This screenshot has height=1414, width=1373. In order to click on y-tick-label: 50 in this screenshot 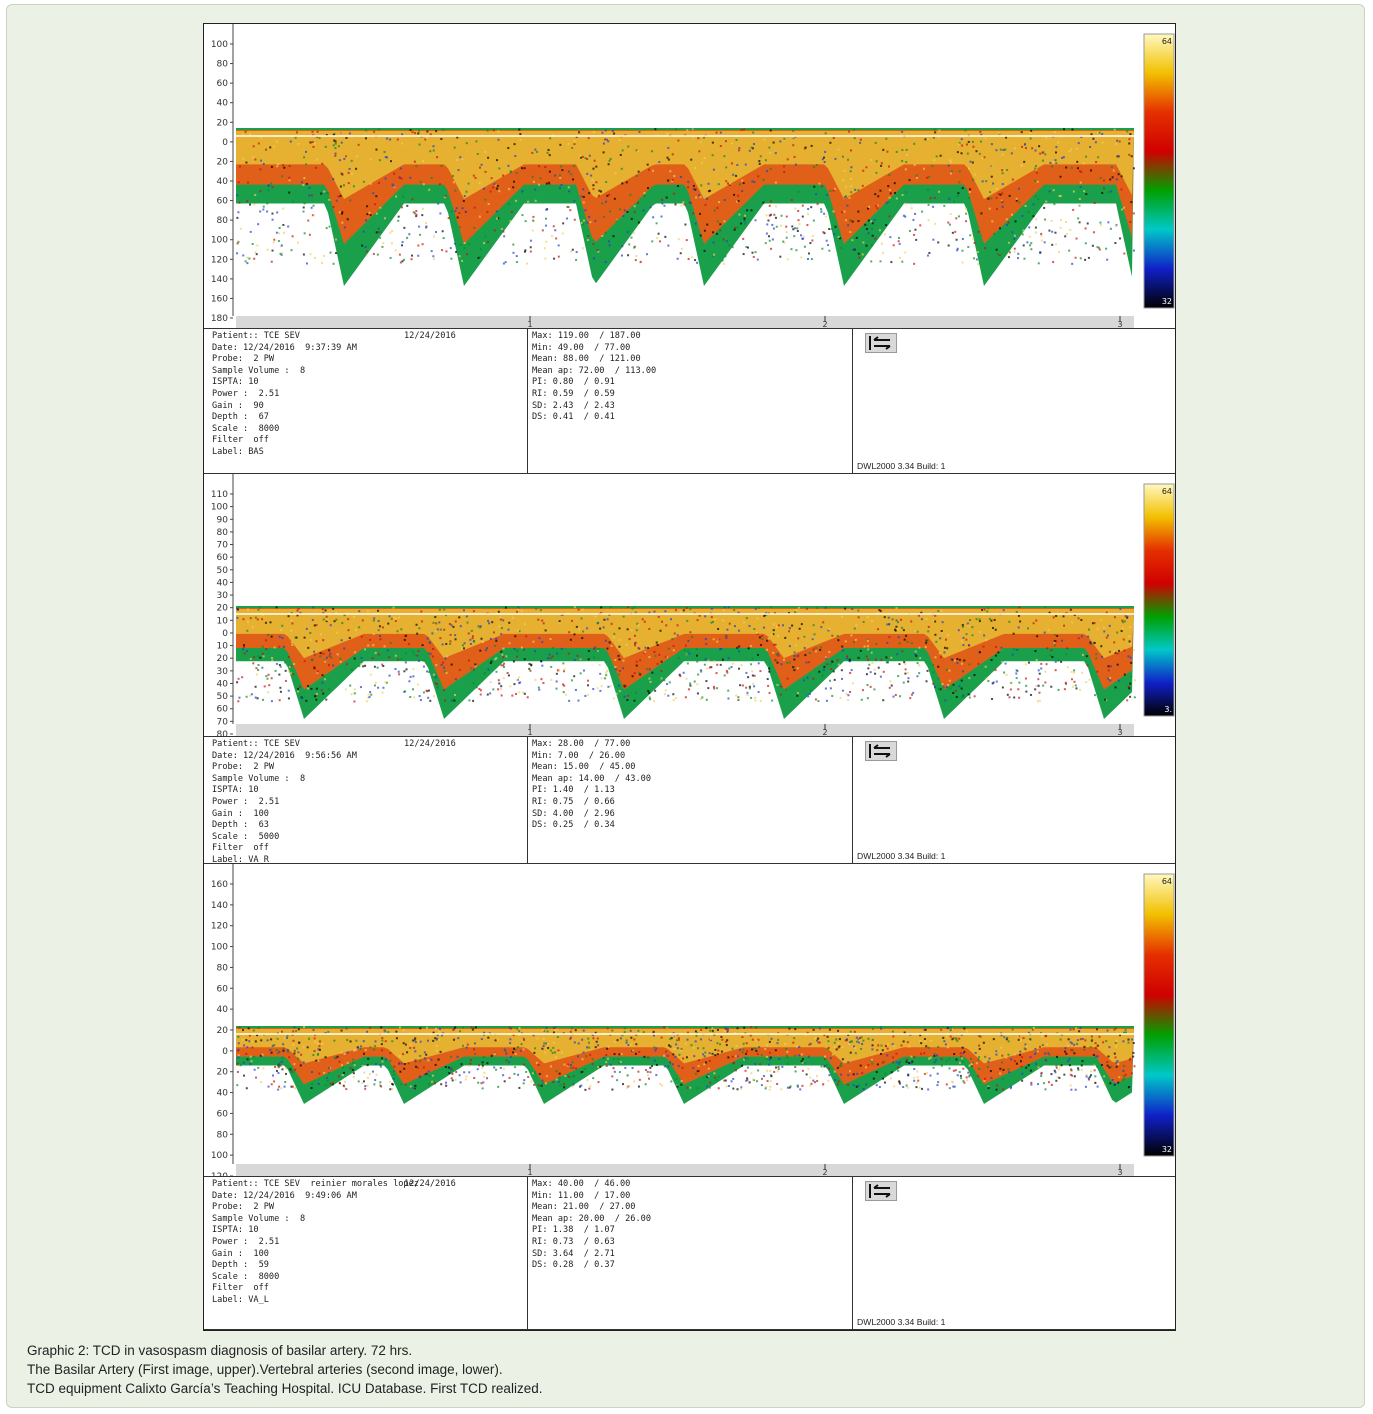, I will do `click(223, 697)`.